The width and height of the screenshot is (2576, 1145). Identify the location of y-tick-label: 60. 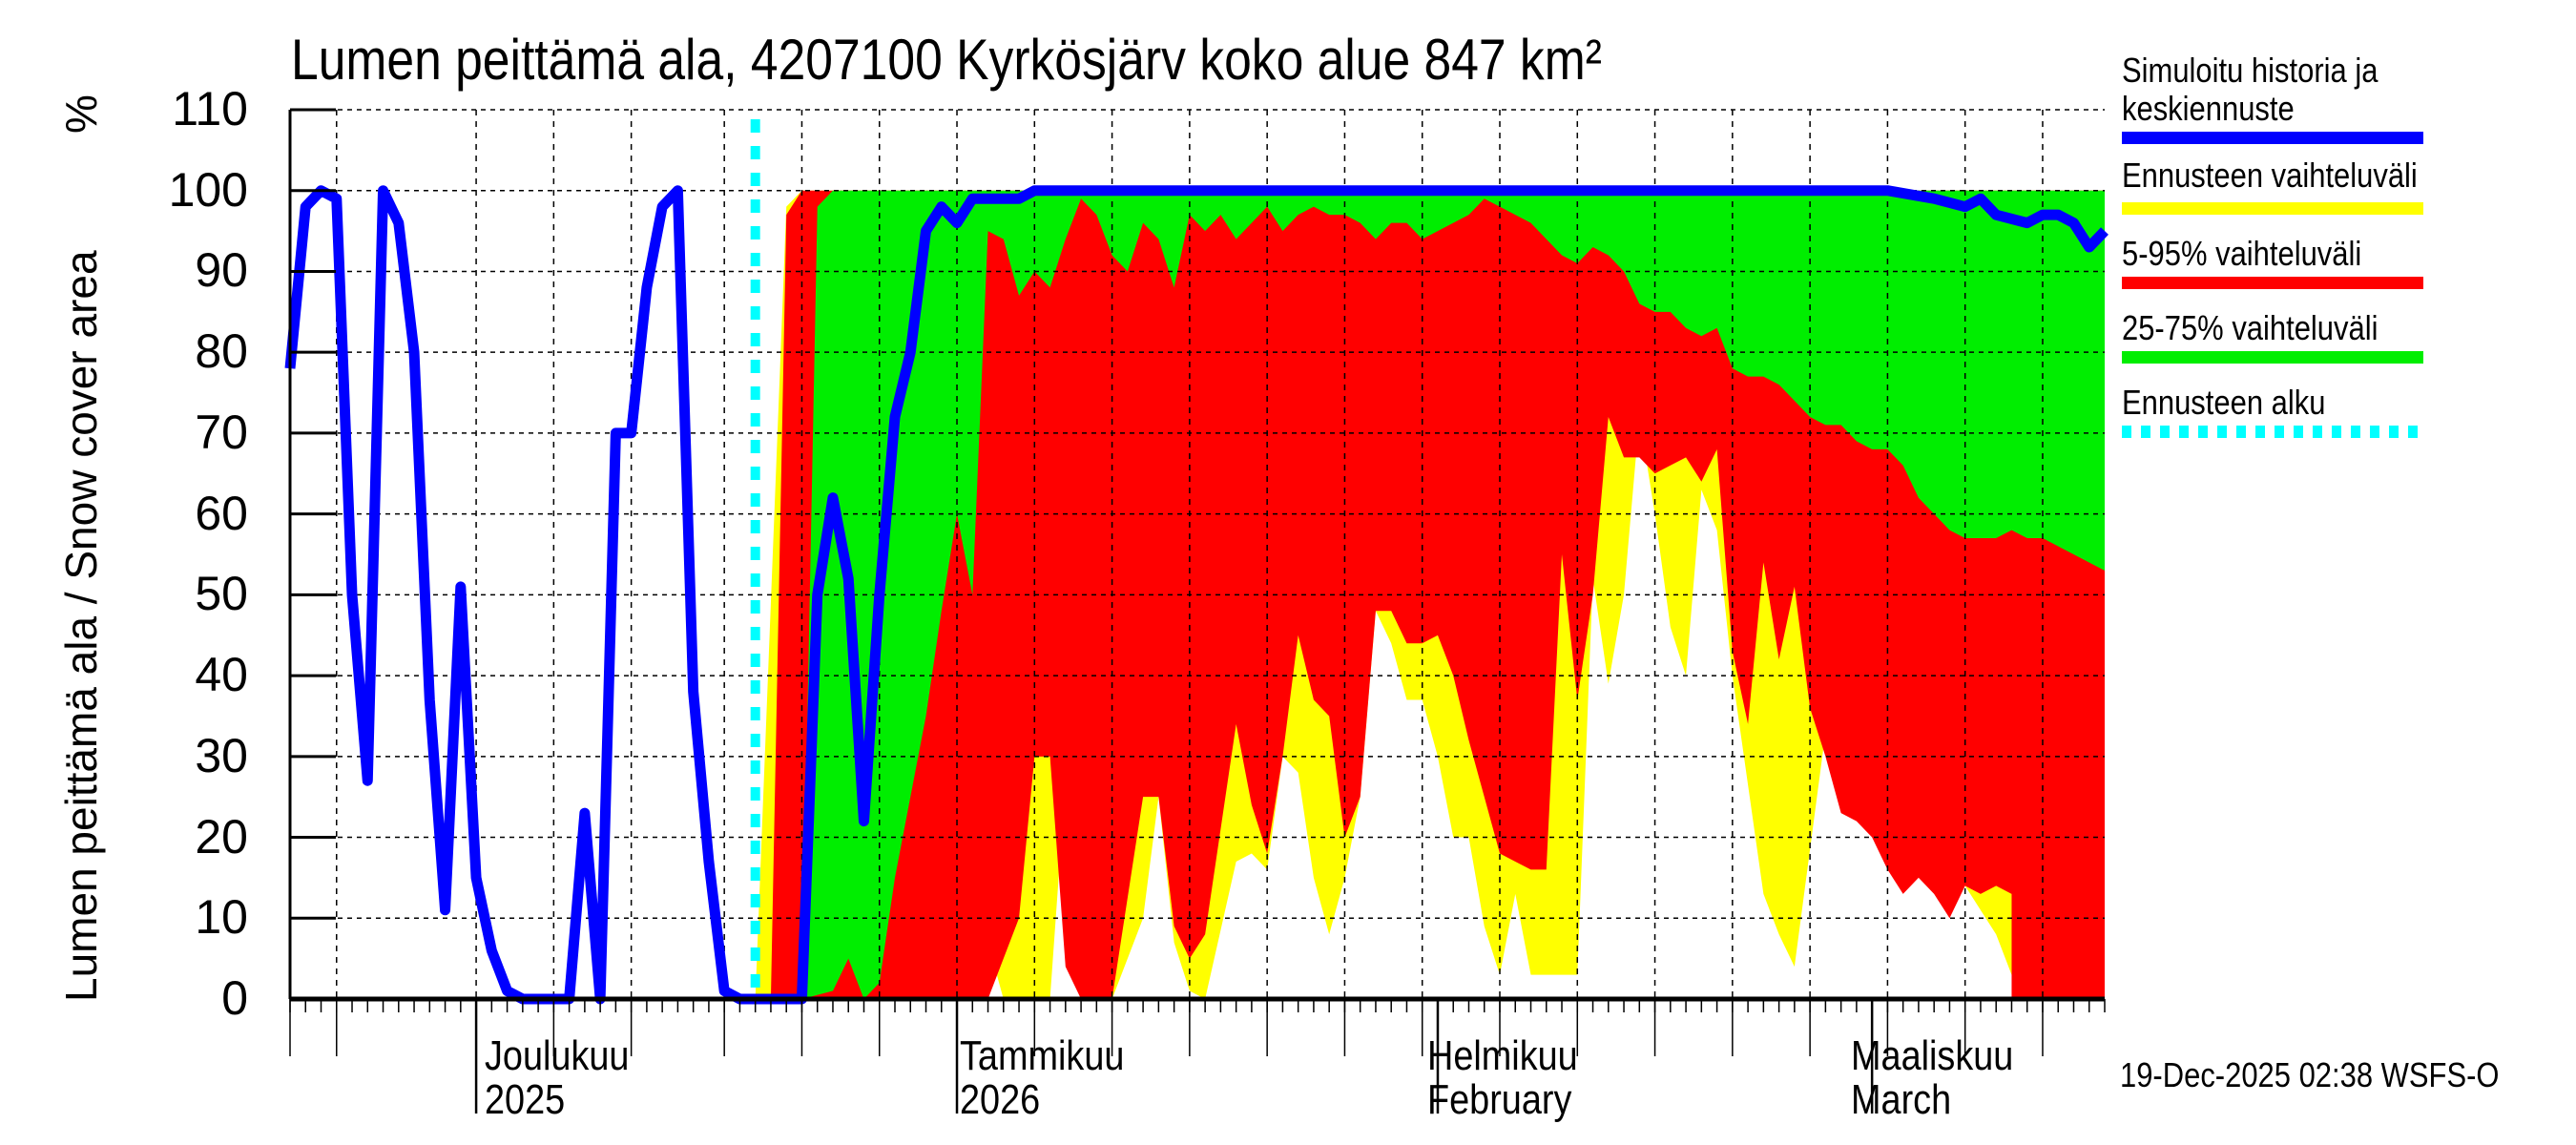
(221, 513).